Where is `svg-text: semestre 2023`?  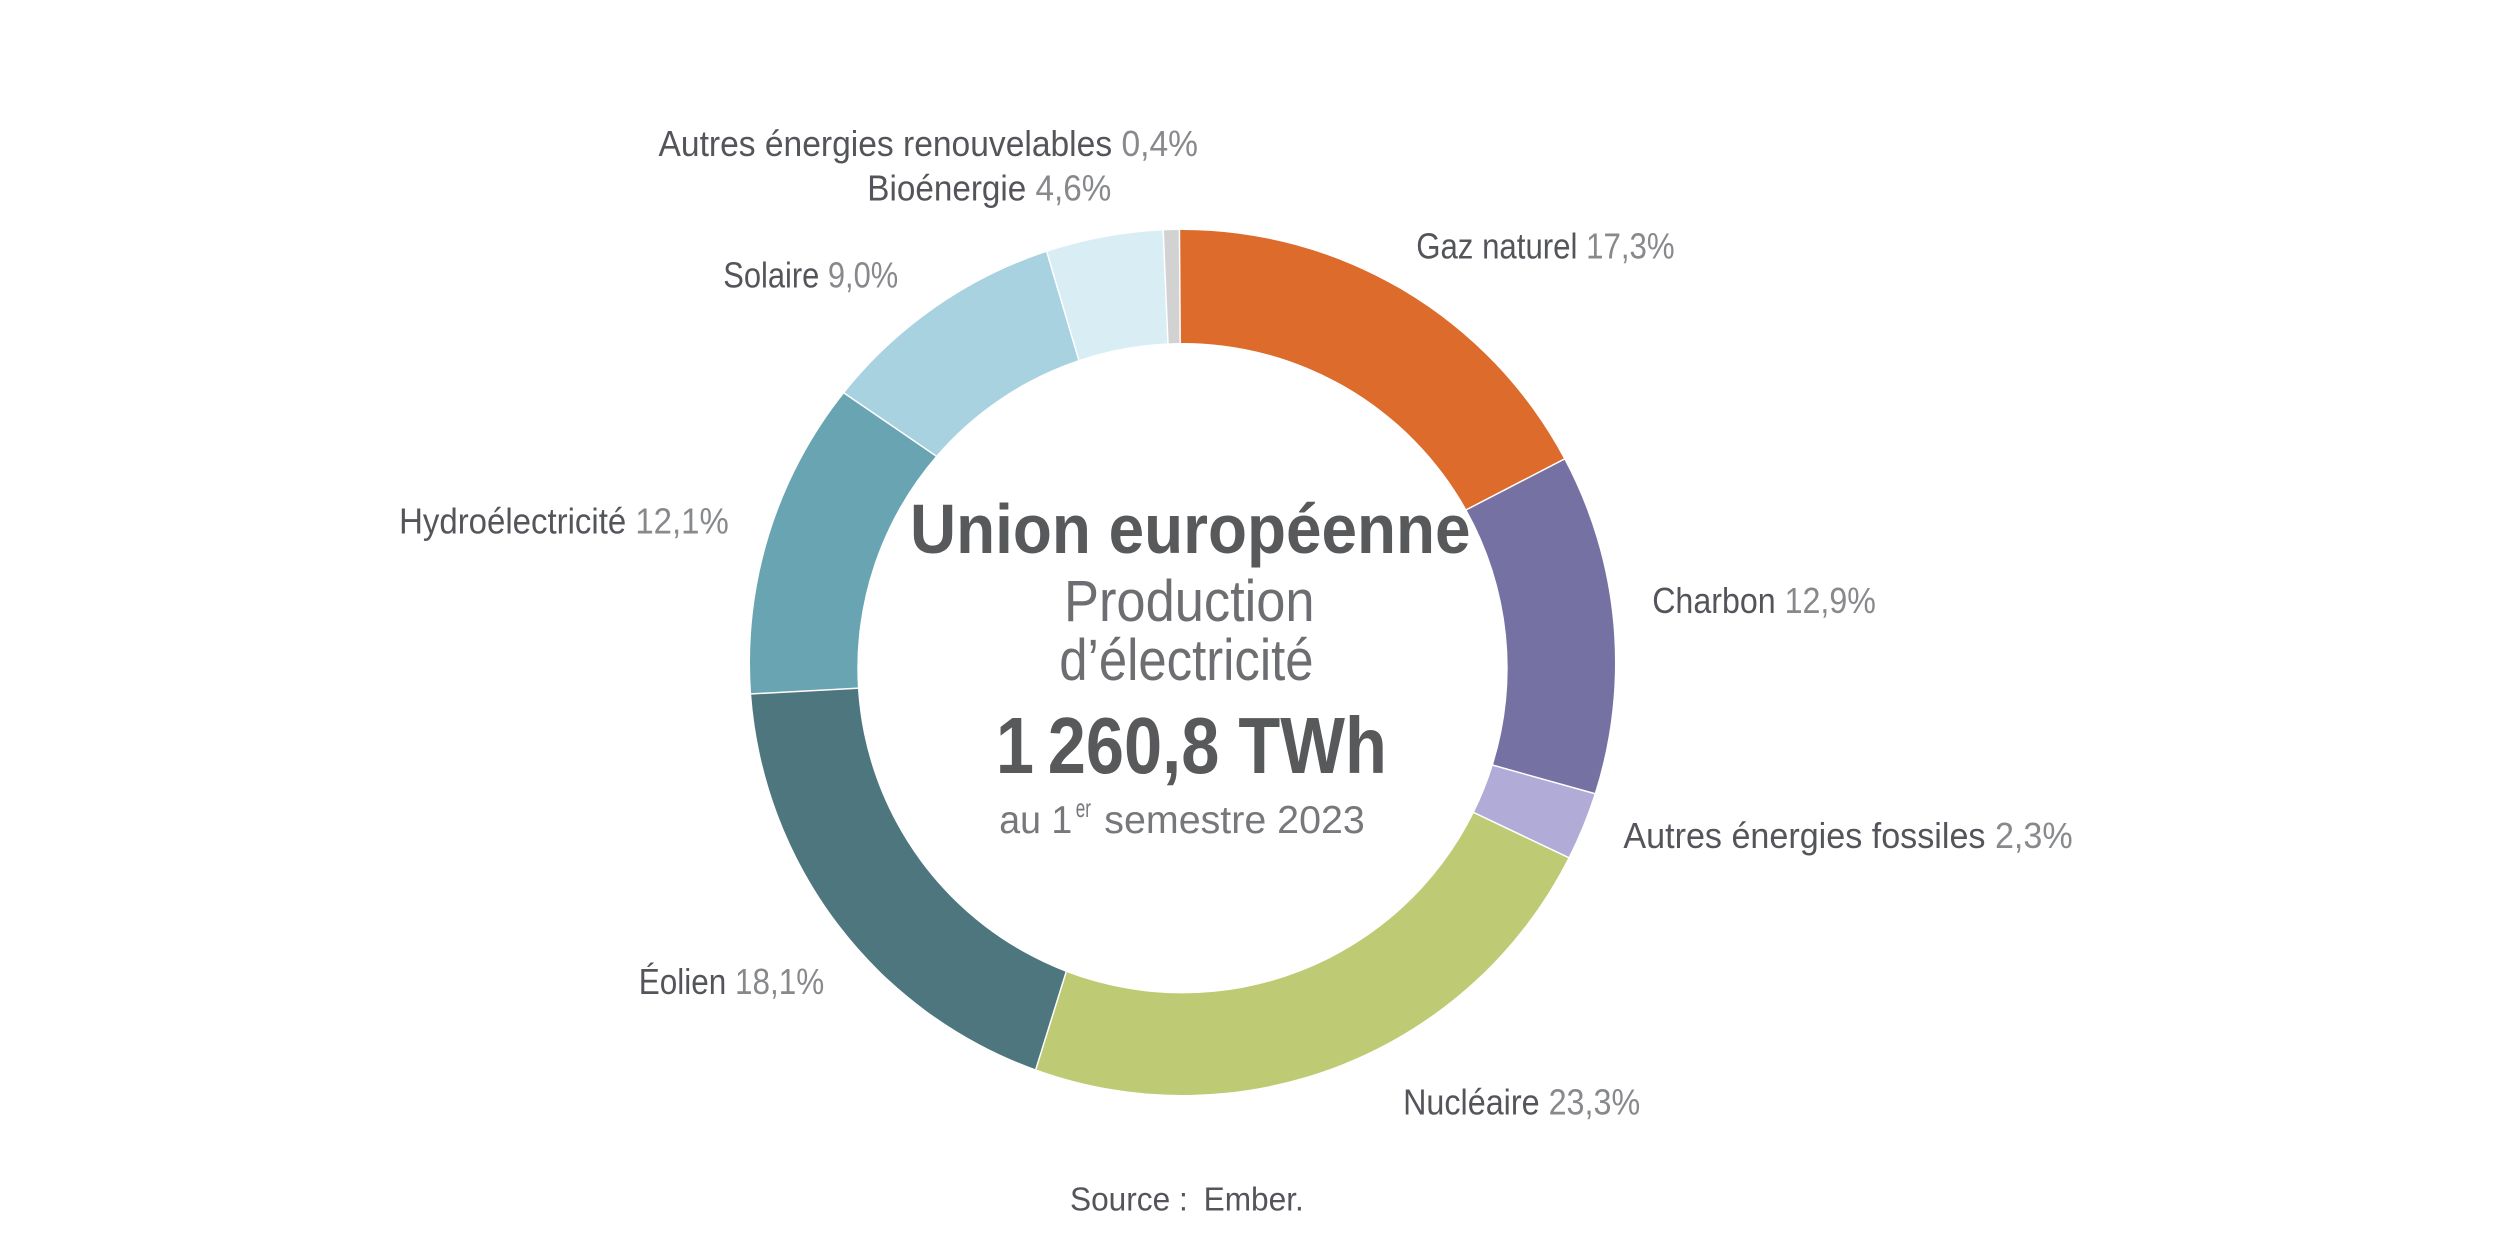 svg-text: semestre 2023 is located at coordinates (1234, 820).